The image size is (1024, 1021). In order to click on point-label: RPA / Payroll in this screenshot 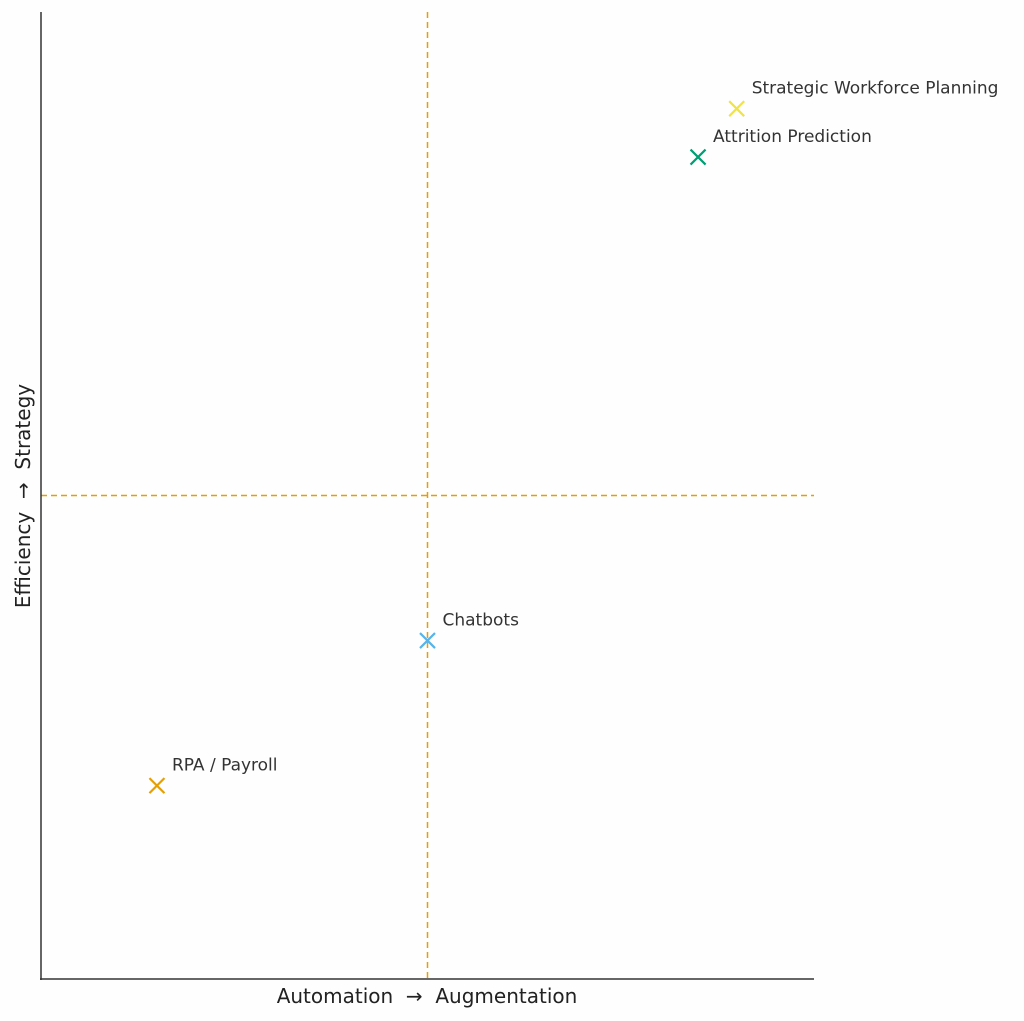, I will do `click(225, 766)`.